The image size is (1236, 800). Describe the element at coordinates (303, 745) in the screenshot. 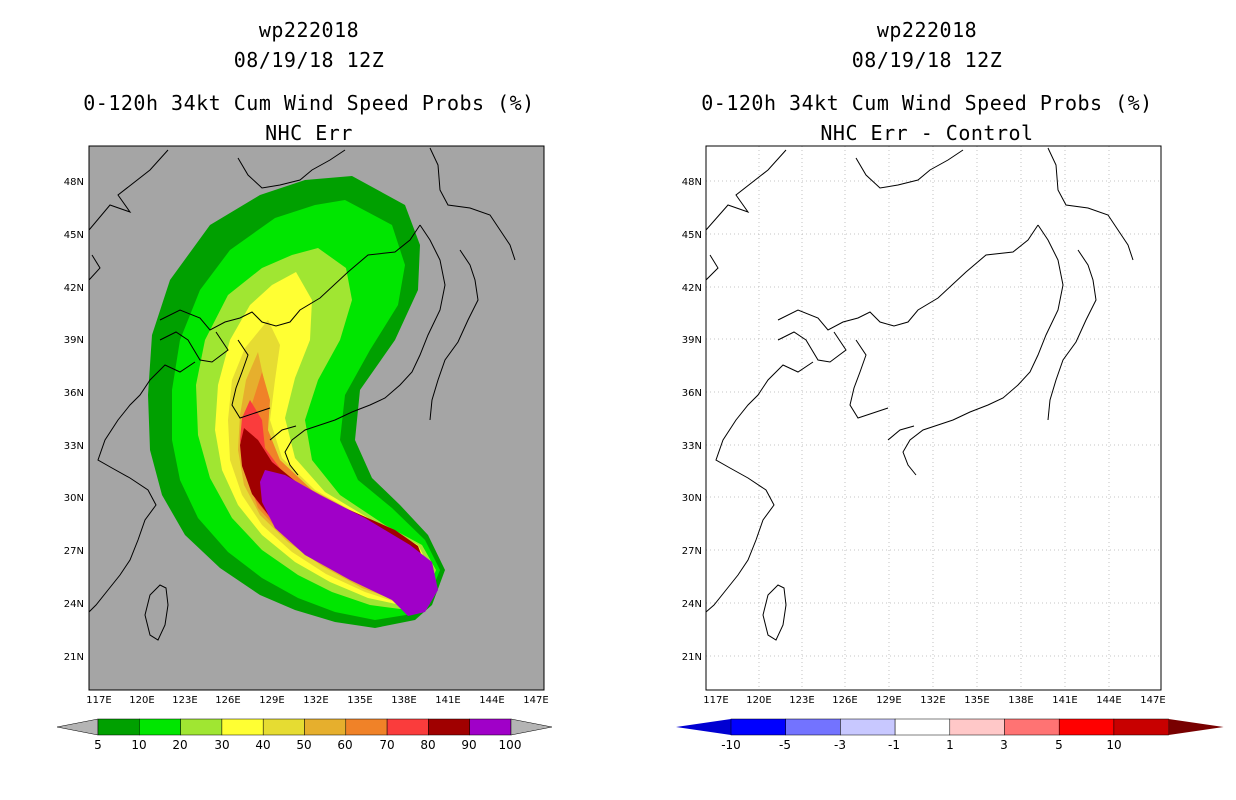

I see `colorbar-label: 50` at that location.